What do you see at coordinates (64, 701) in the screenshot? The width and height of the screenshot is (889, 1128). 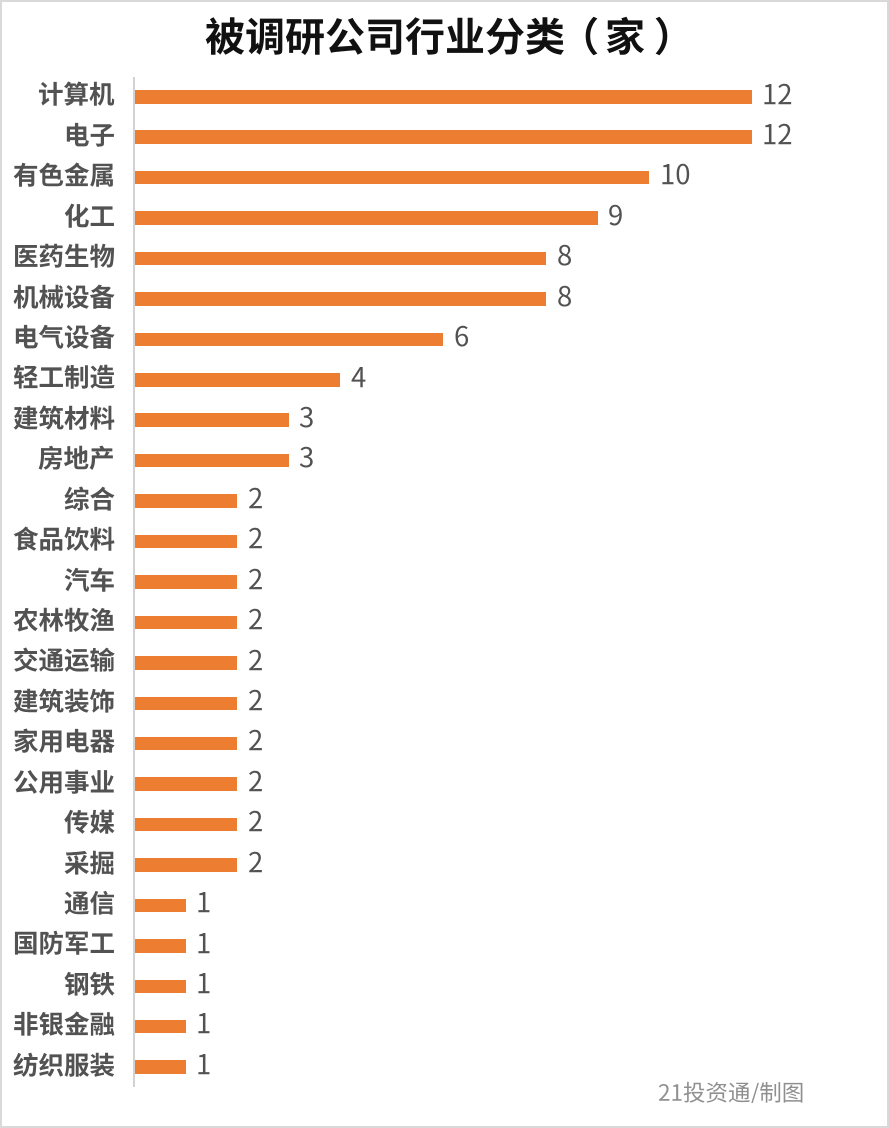 I see `category-label: 建筑装饰` at bounding box center [64, 701].